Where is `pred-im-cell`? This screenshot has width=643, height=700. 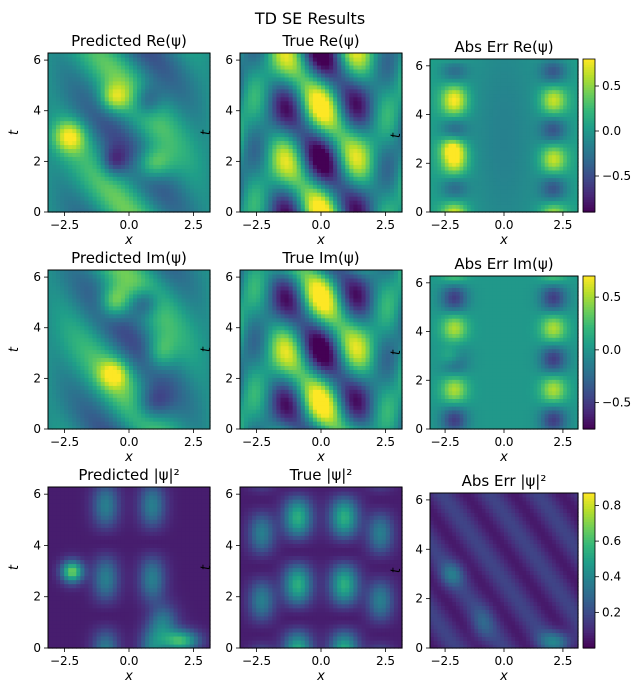
pred-im-cell is located at coordinates (50, 427).